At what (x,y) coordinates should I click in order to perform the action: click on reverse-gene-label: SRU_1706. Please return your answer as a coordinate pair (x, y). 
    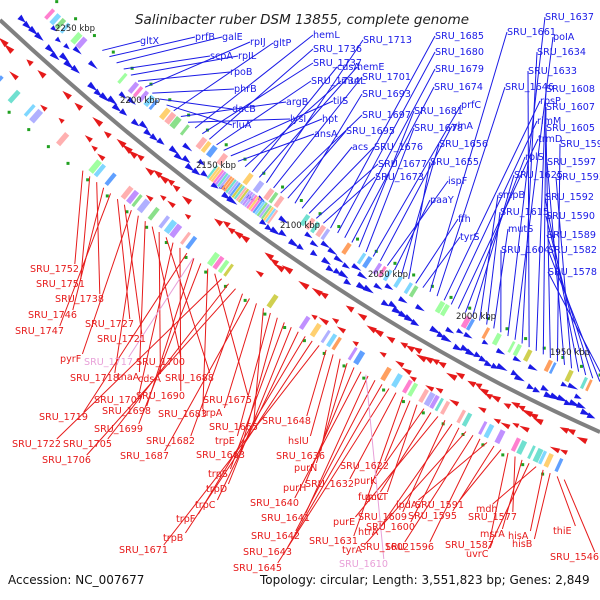
    Looking at the image, I should click on (66, 460).